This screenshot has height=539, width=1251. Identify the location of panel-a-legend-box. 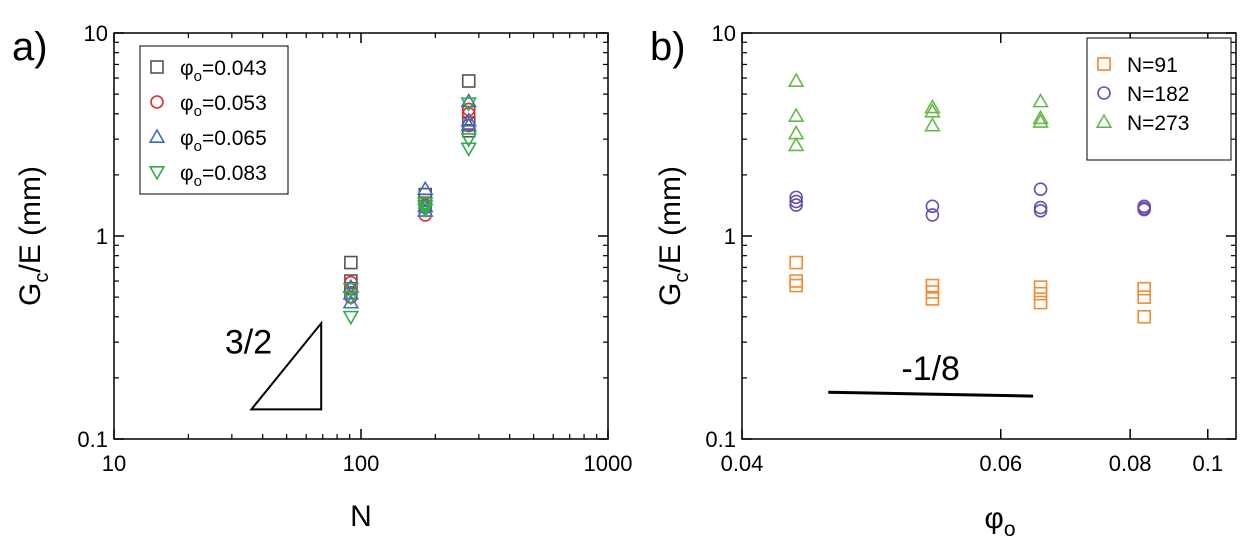
(214, 120).